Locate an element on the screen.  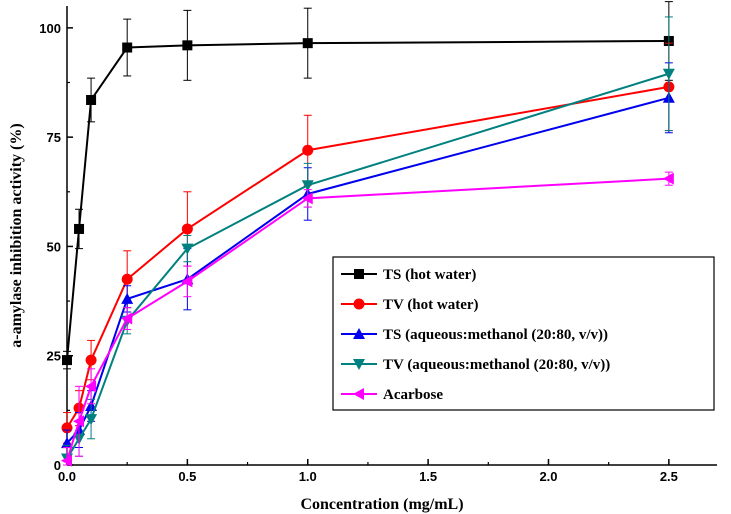
y-tick-label: 100 is located at coordinates (50, 28).